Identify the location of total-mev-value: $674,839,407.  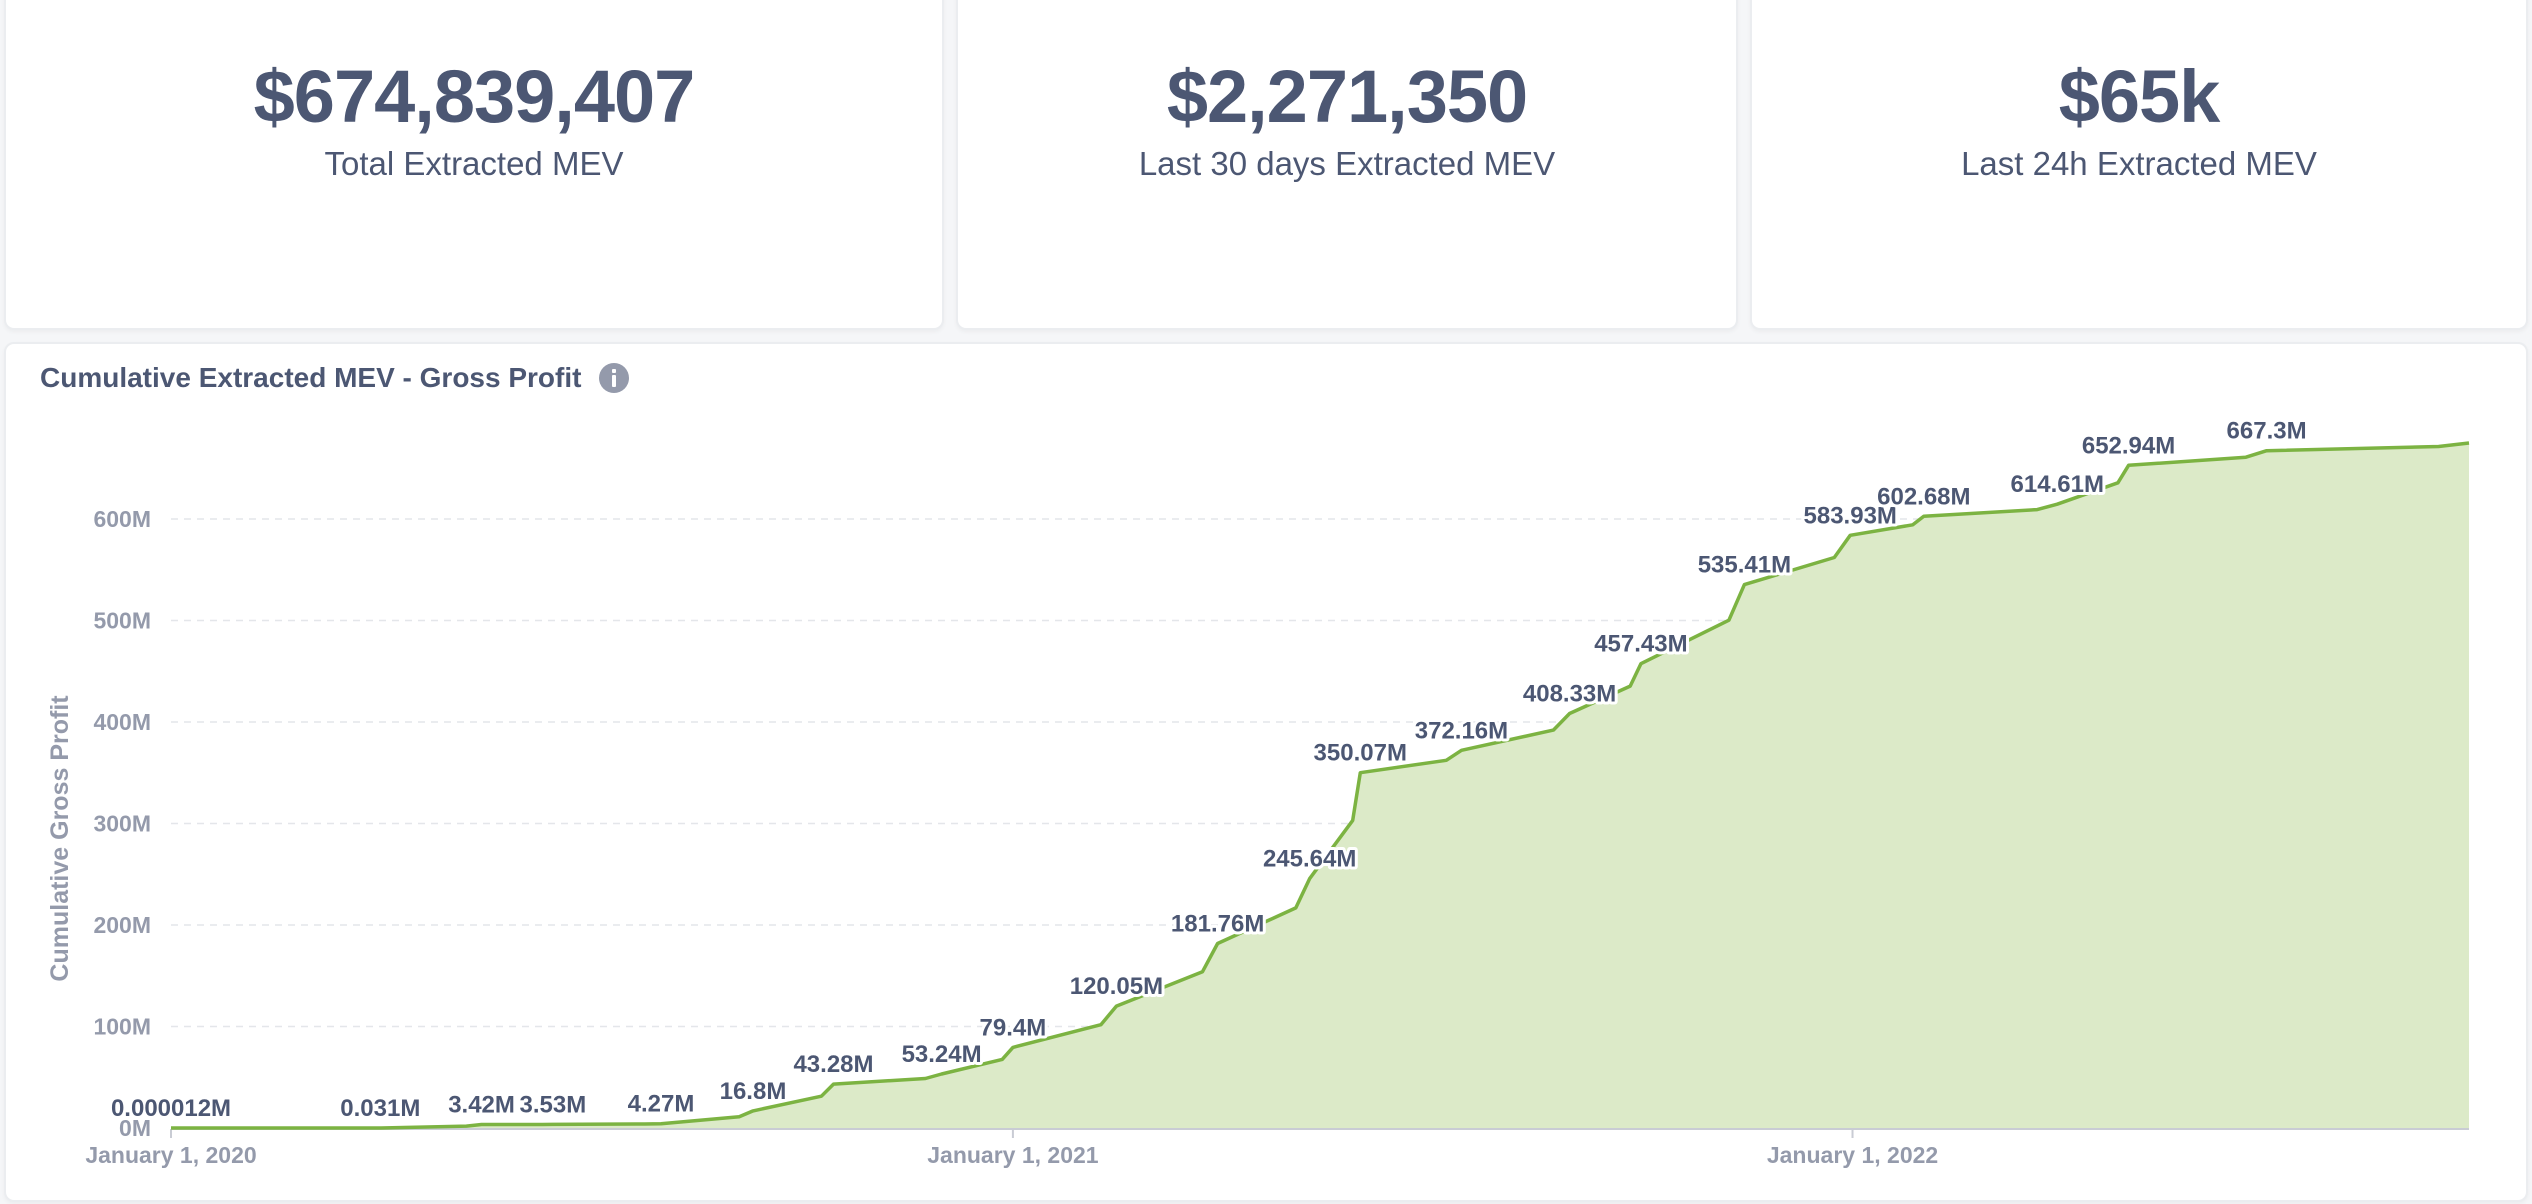
(474, 96).